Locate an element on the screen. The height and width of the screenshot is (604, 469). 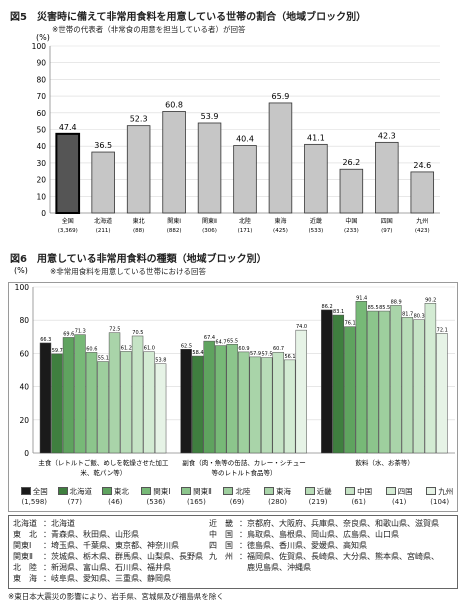
fig6-value-label: 86.2 is located at coordinates (327, 307).